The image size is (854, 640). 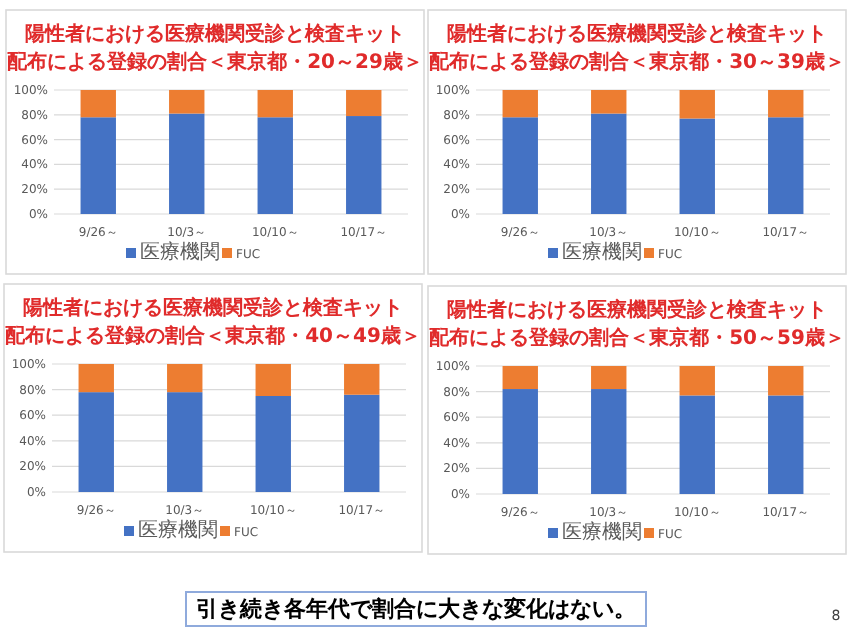 What do you see at coordinates (637, 338) in the screenshot?
I see `chart-subtitle: 配布による登録の割合＜東京都・50～59歳＞` at bounding box center [637, 338].